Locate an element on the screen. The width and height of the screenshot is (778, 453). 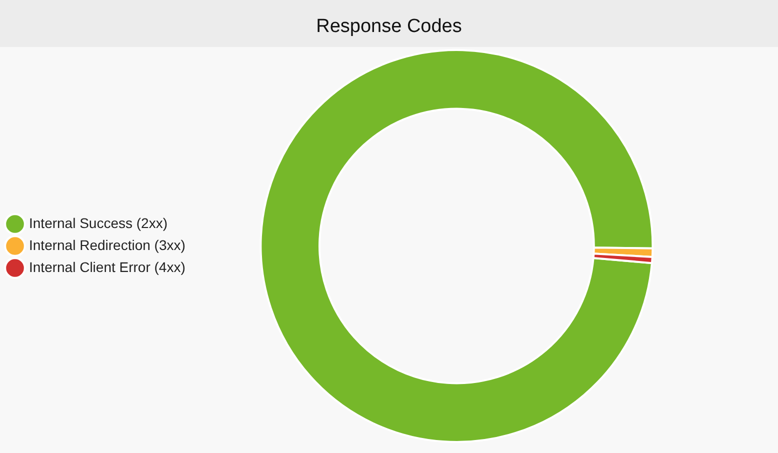
legend-label: Internal Success (2xx) is located at coordinates (98, 222).